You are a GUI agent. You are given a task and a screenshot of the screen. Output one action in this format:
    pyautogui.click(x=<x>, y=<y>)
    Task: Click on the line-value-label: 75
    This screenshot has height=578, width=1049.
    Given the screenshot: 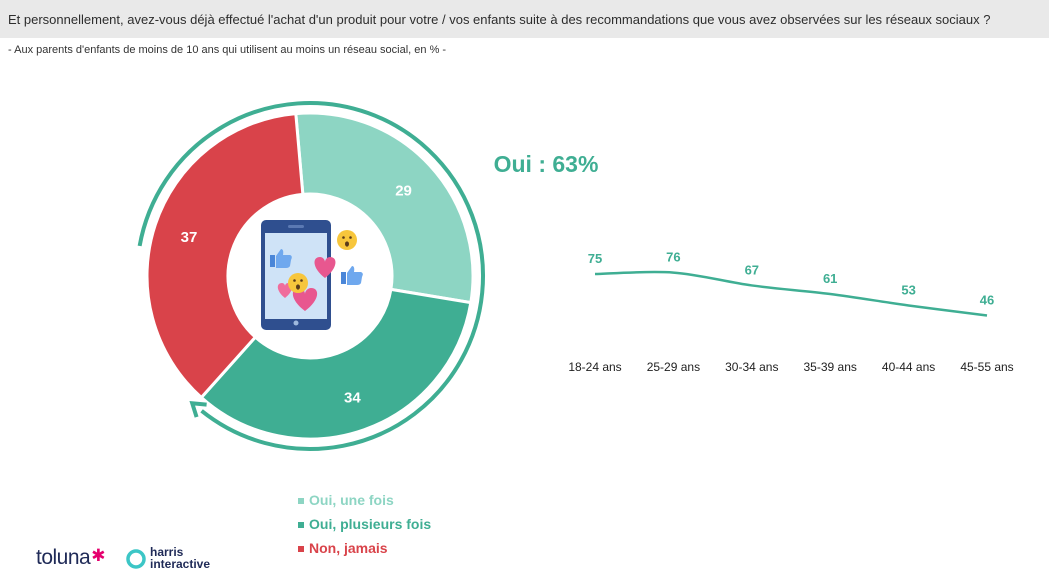 What is the action you would take?
    pyautogui.click(x=595, y=258)
    